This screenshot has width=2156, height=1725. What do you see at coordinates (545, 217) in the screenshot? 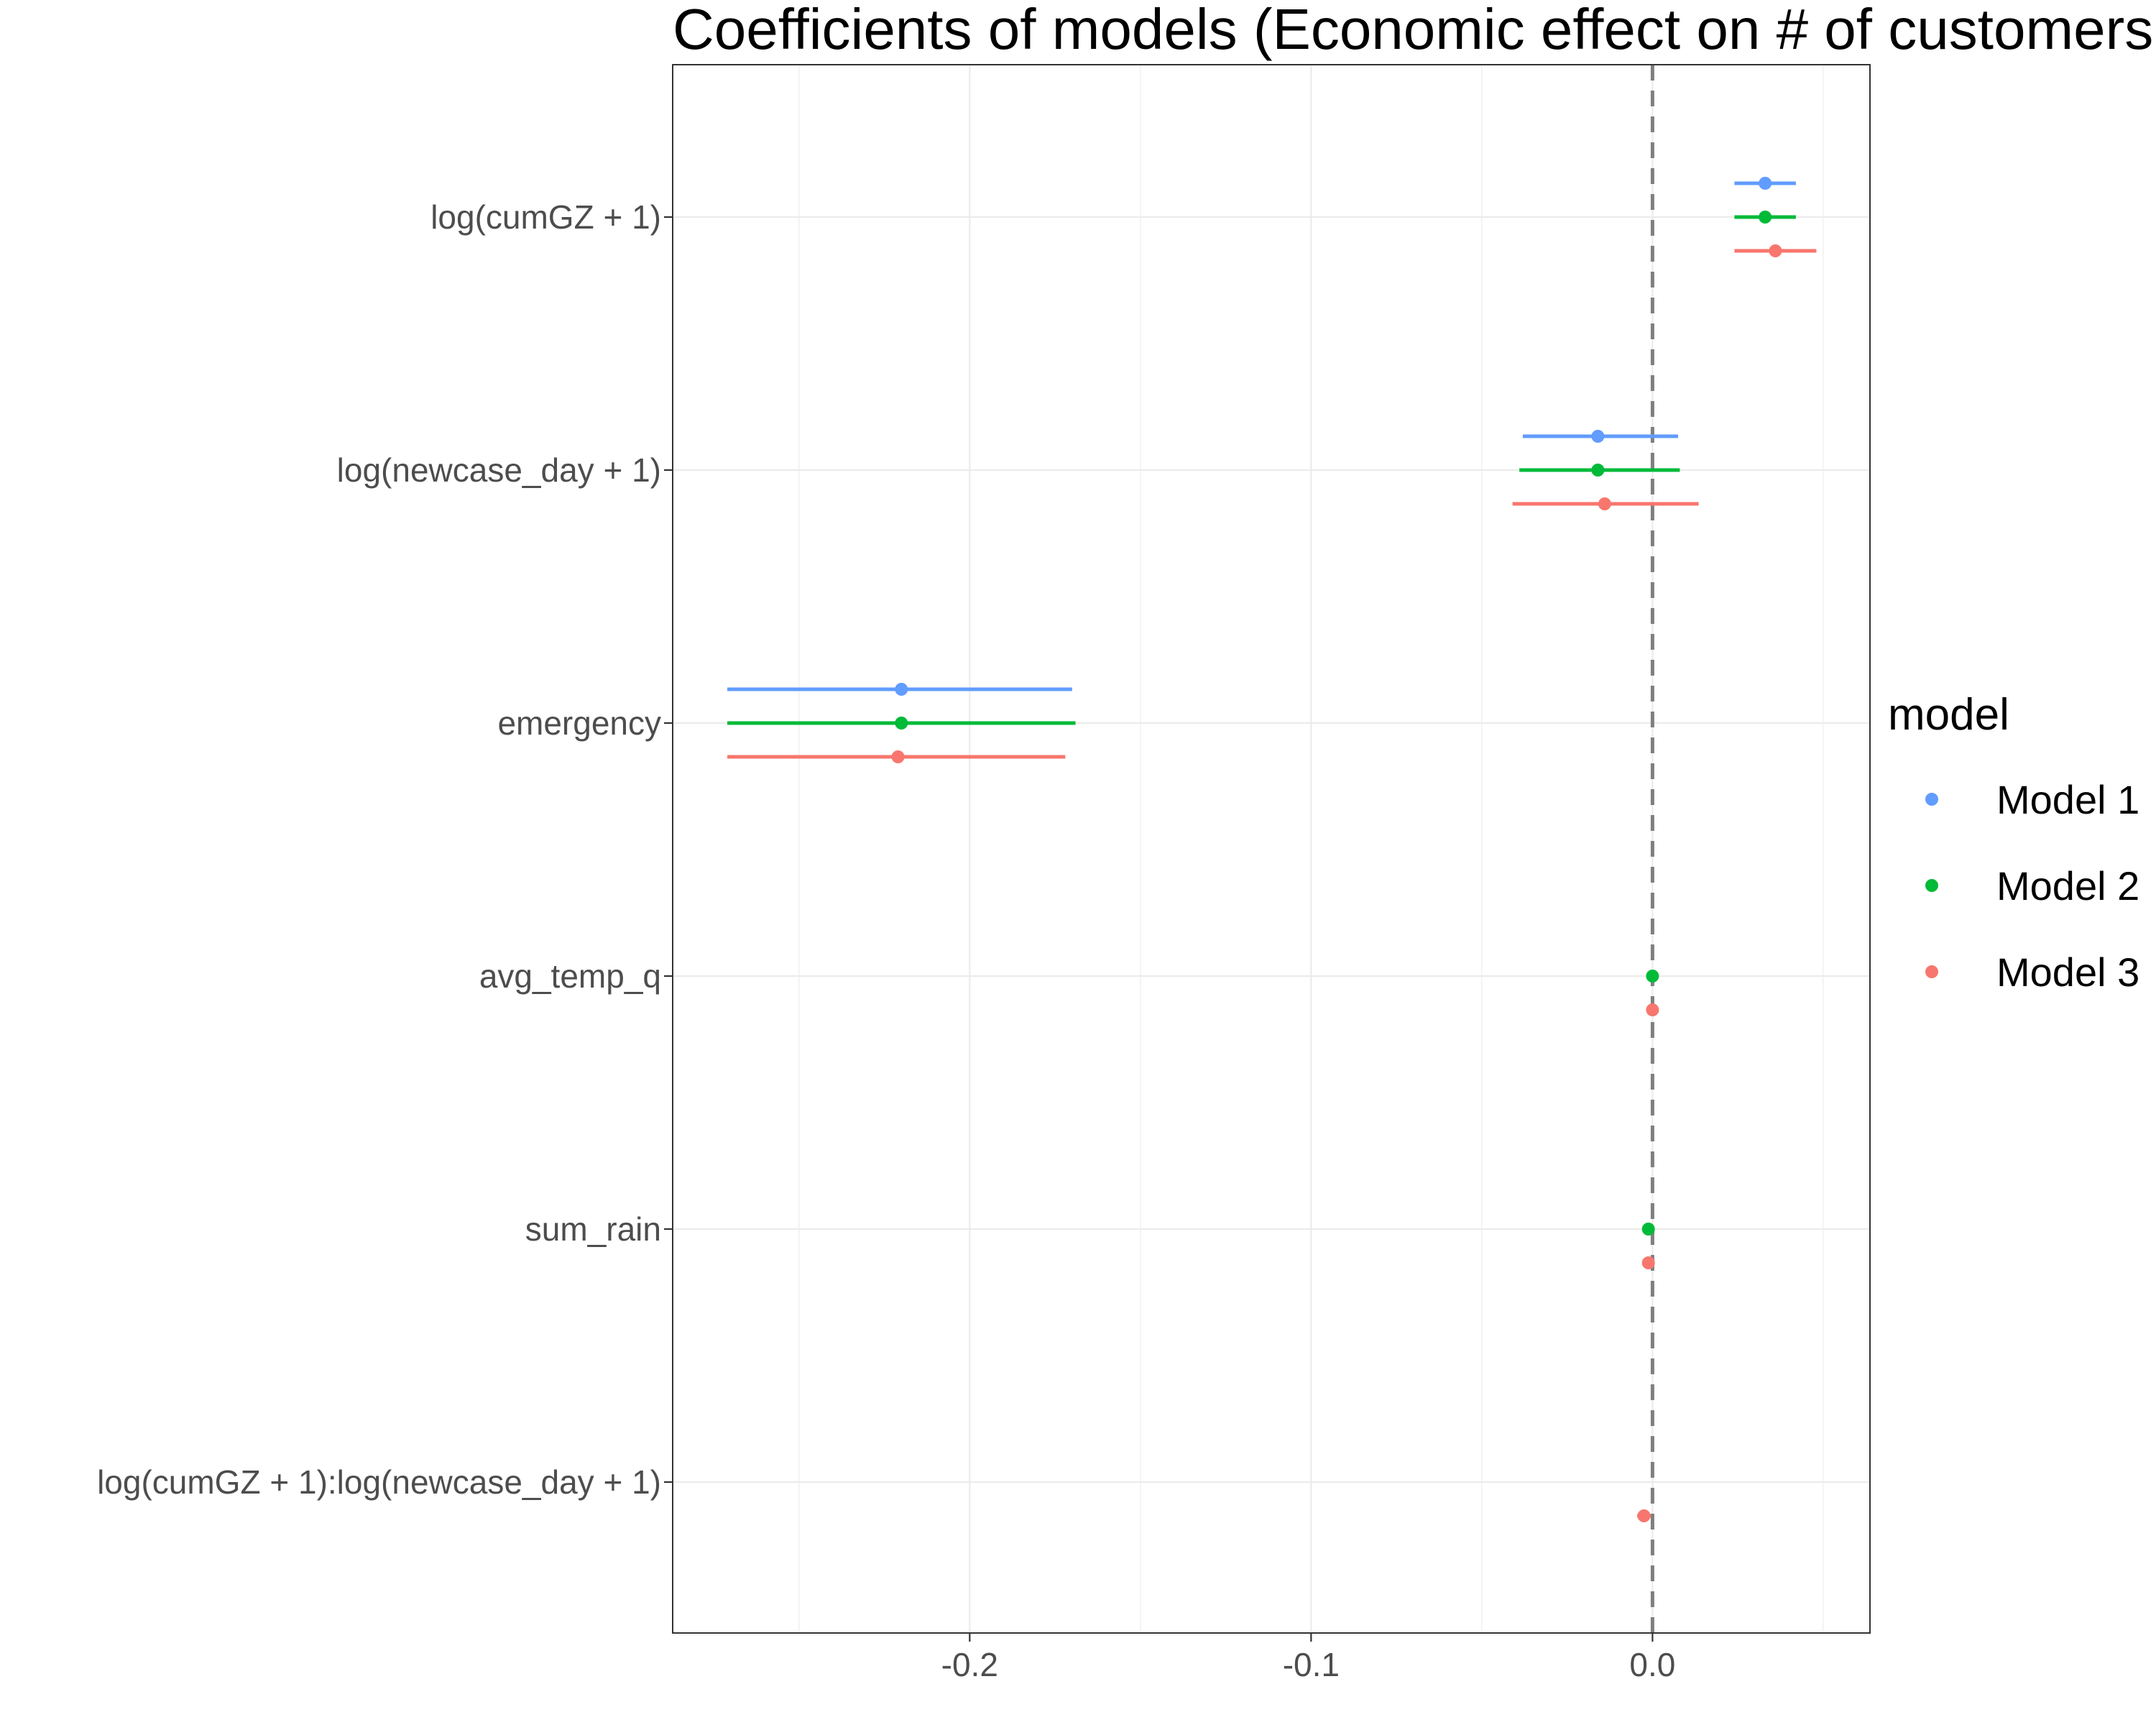
I see `y-tick-label: log(cumGZ + 1)` at bounding box center [545, 217].